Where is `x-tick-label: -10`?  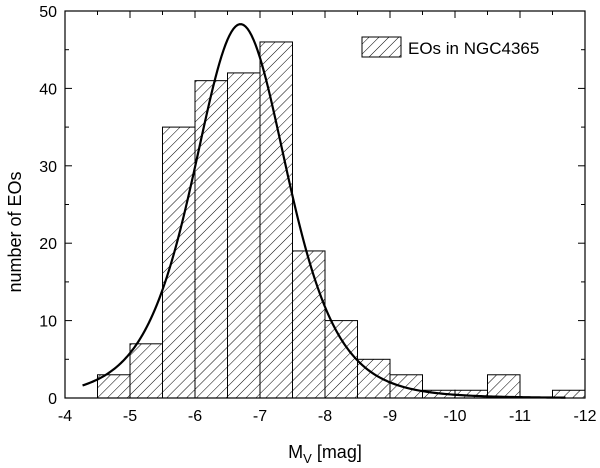 x-tick-label: -10 is located at coordinates (454, 416).